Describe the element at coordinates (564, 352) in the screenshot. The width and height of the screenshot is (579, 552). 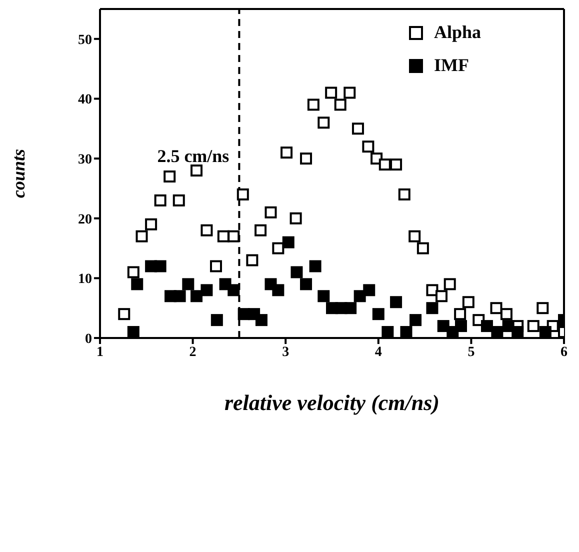
I see `x-tick-label: 6` at that location.